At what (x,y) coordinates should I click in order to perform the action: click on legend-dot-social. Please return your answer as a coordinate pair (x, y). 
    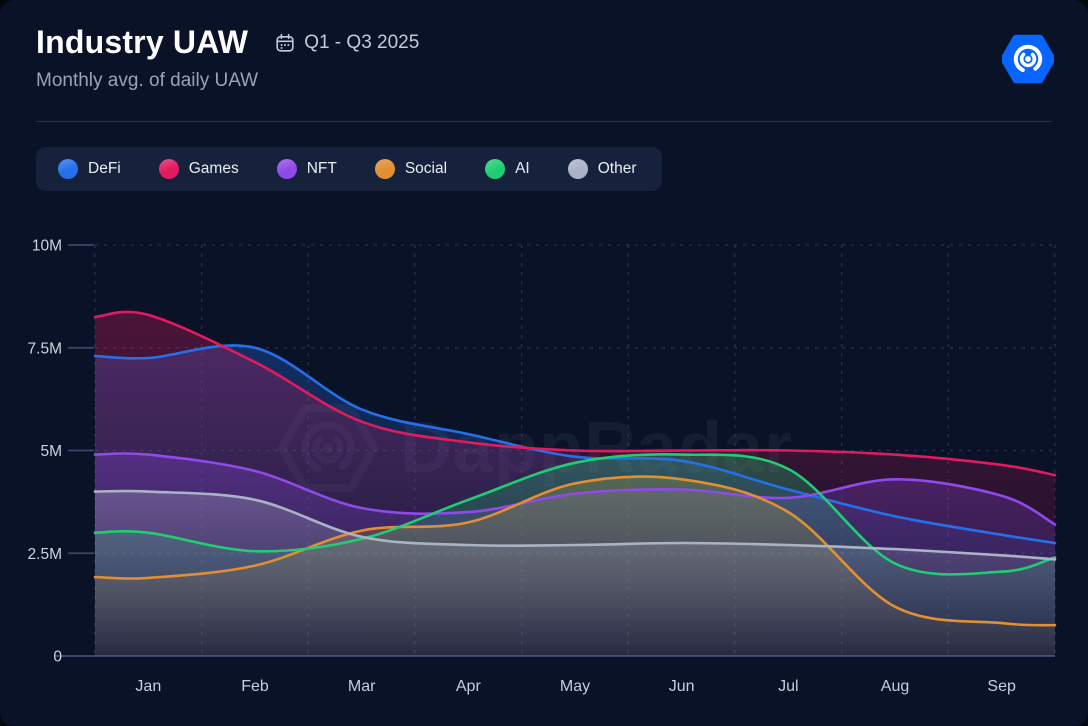
    Looking at the image, I should click on (384, 169).